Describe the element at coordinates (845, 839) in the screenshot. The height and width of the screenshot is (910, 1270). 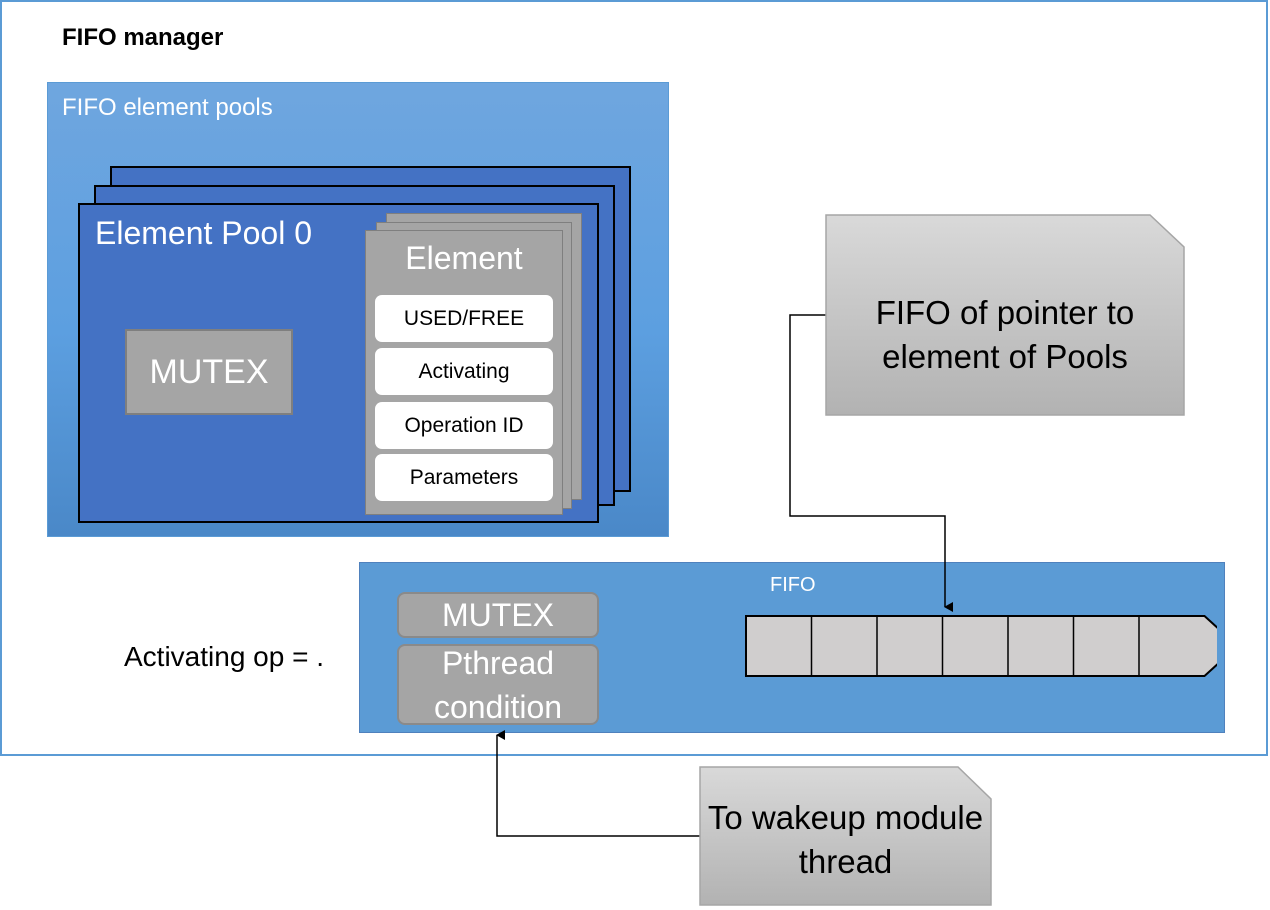
I see `wakeup-note-text: To wakeup module thread` at that location.